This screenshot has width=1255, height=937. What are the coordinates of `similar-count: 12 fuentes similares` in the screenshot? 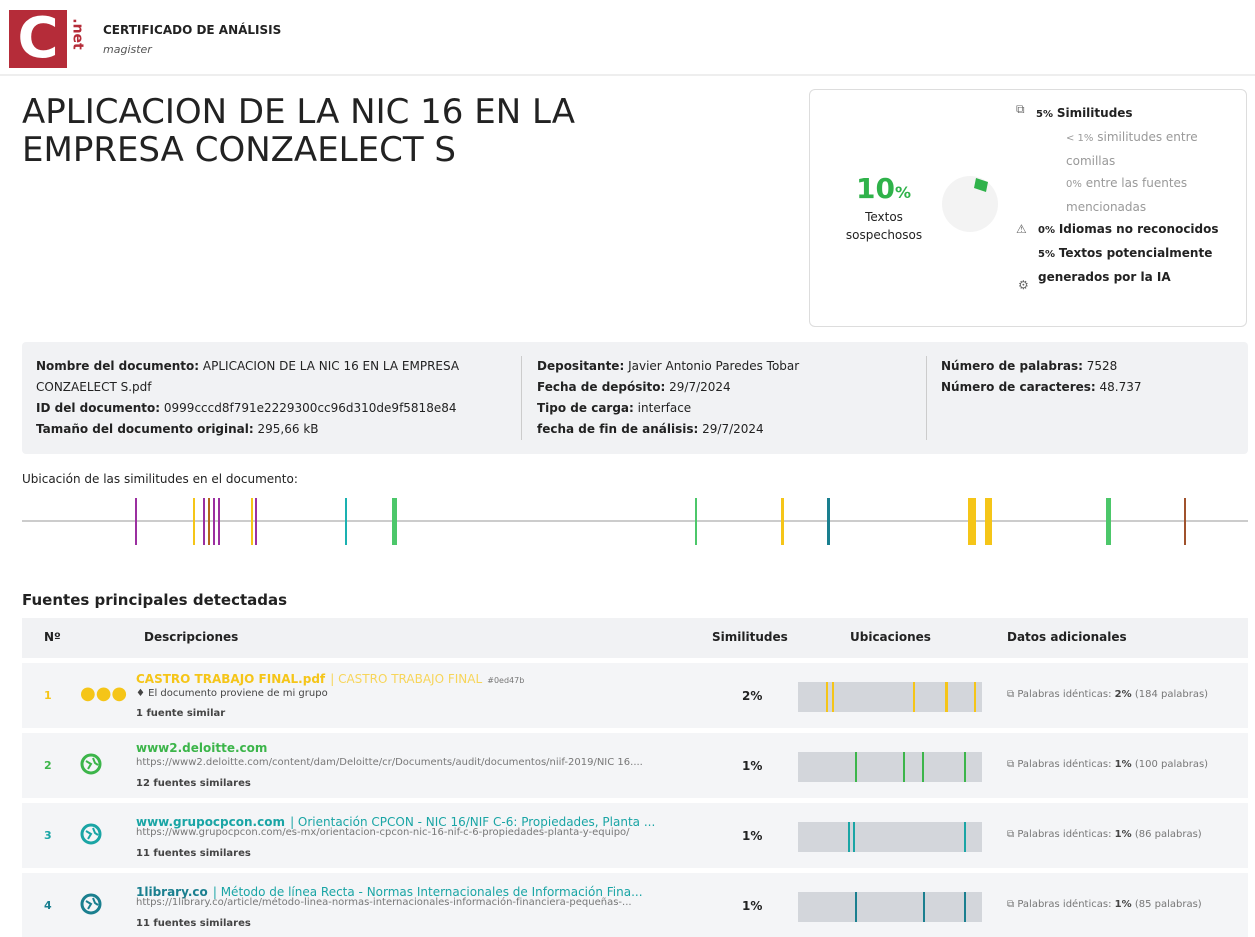 It's located at (193, 783).